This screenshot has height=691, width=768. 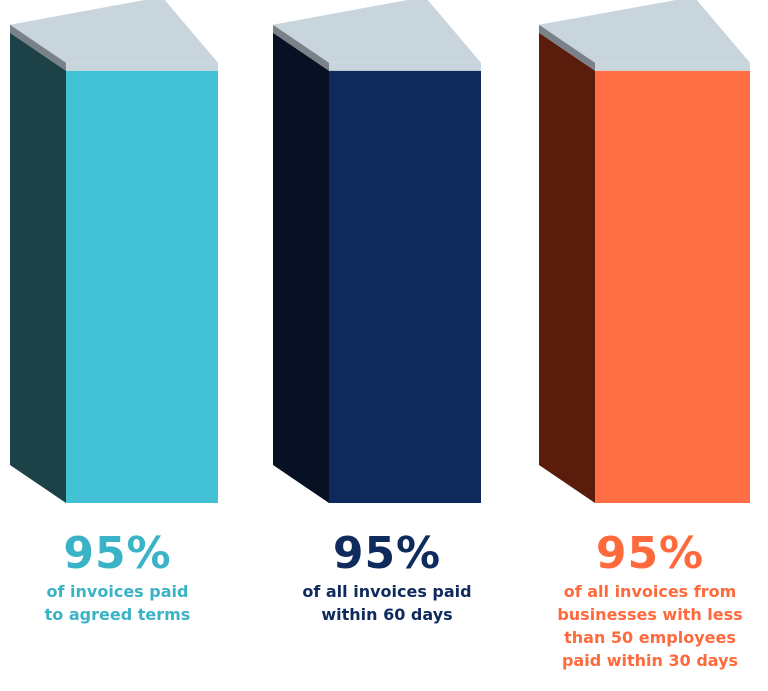 What do you see at coordinates (650, 614) in the screenshot?
I see `stat-3-caption-line: businesses with less` at bounding box center [650, 614].